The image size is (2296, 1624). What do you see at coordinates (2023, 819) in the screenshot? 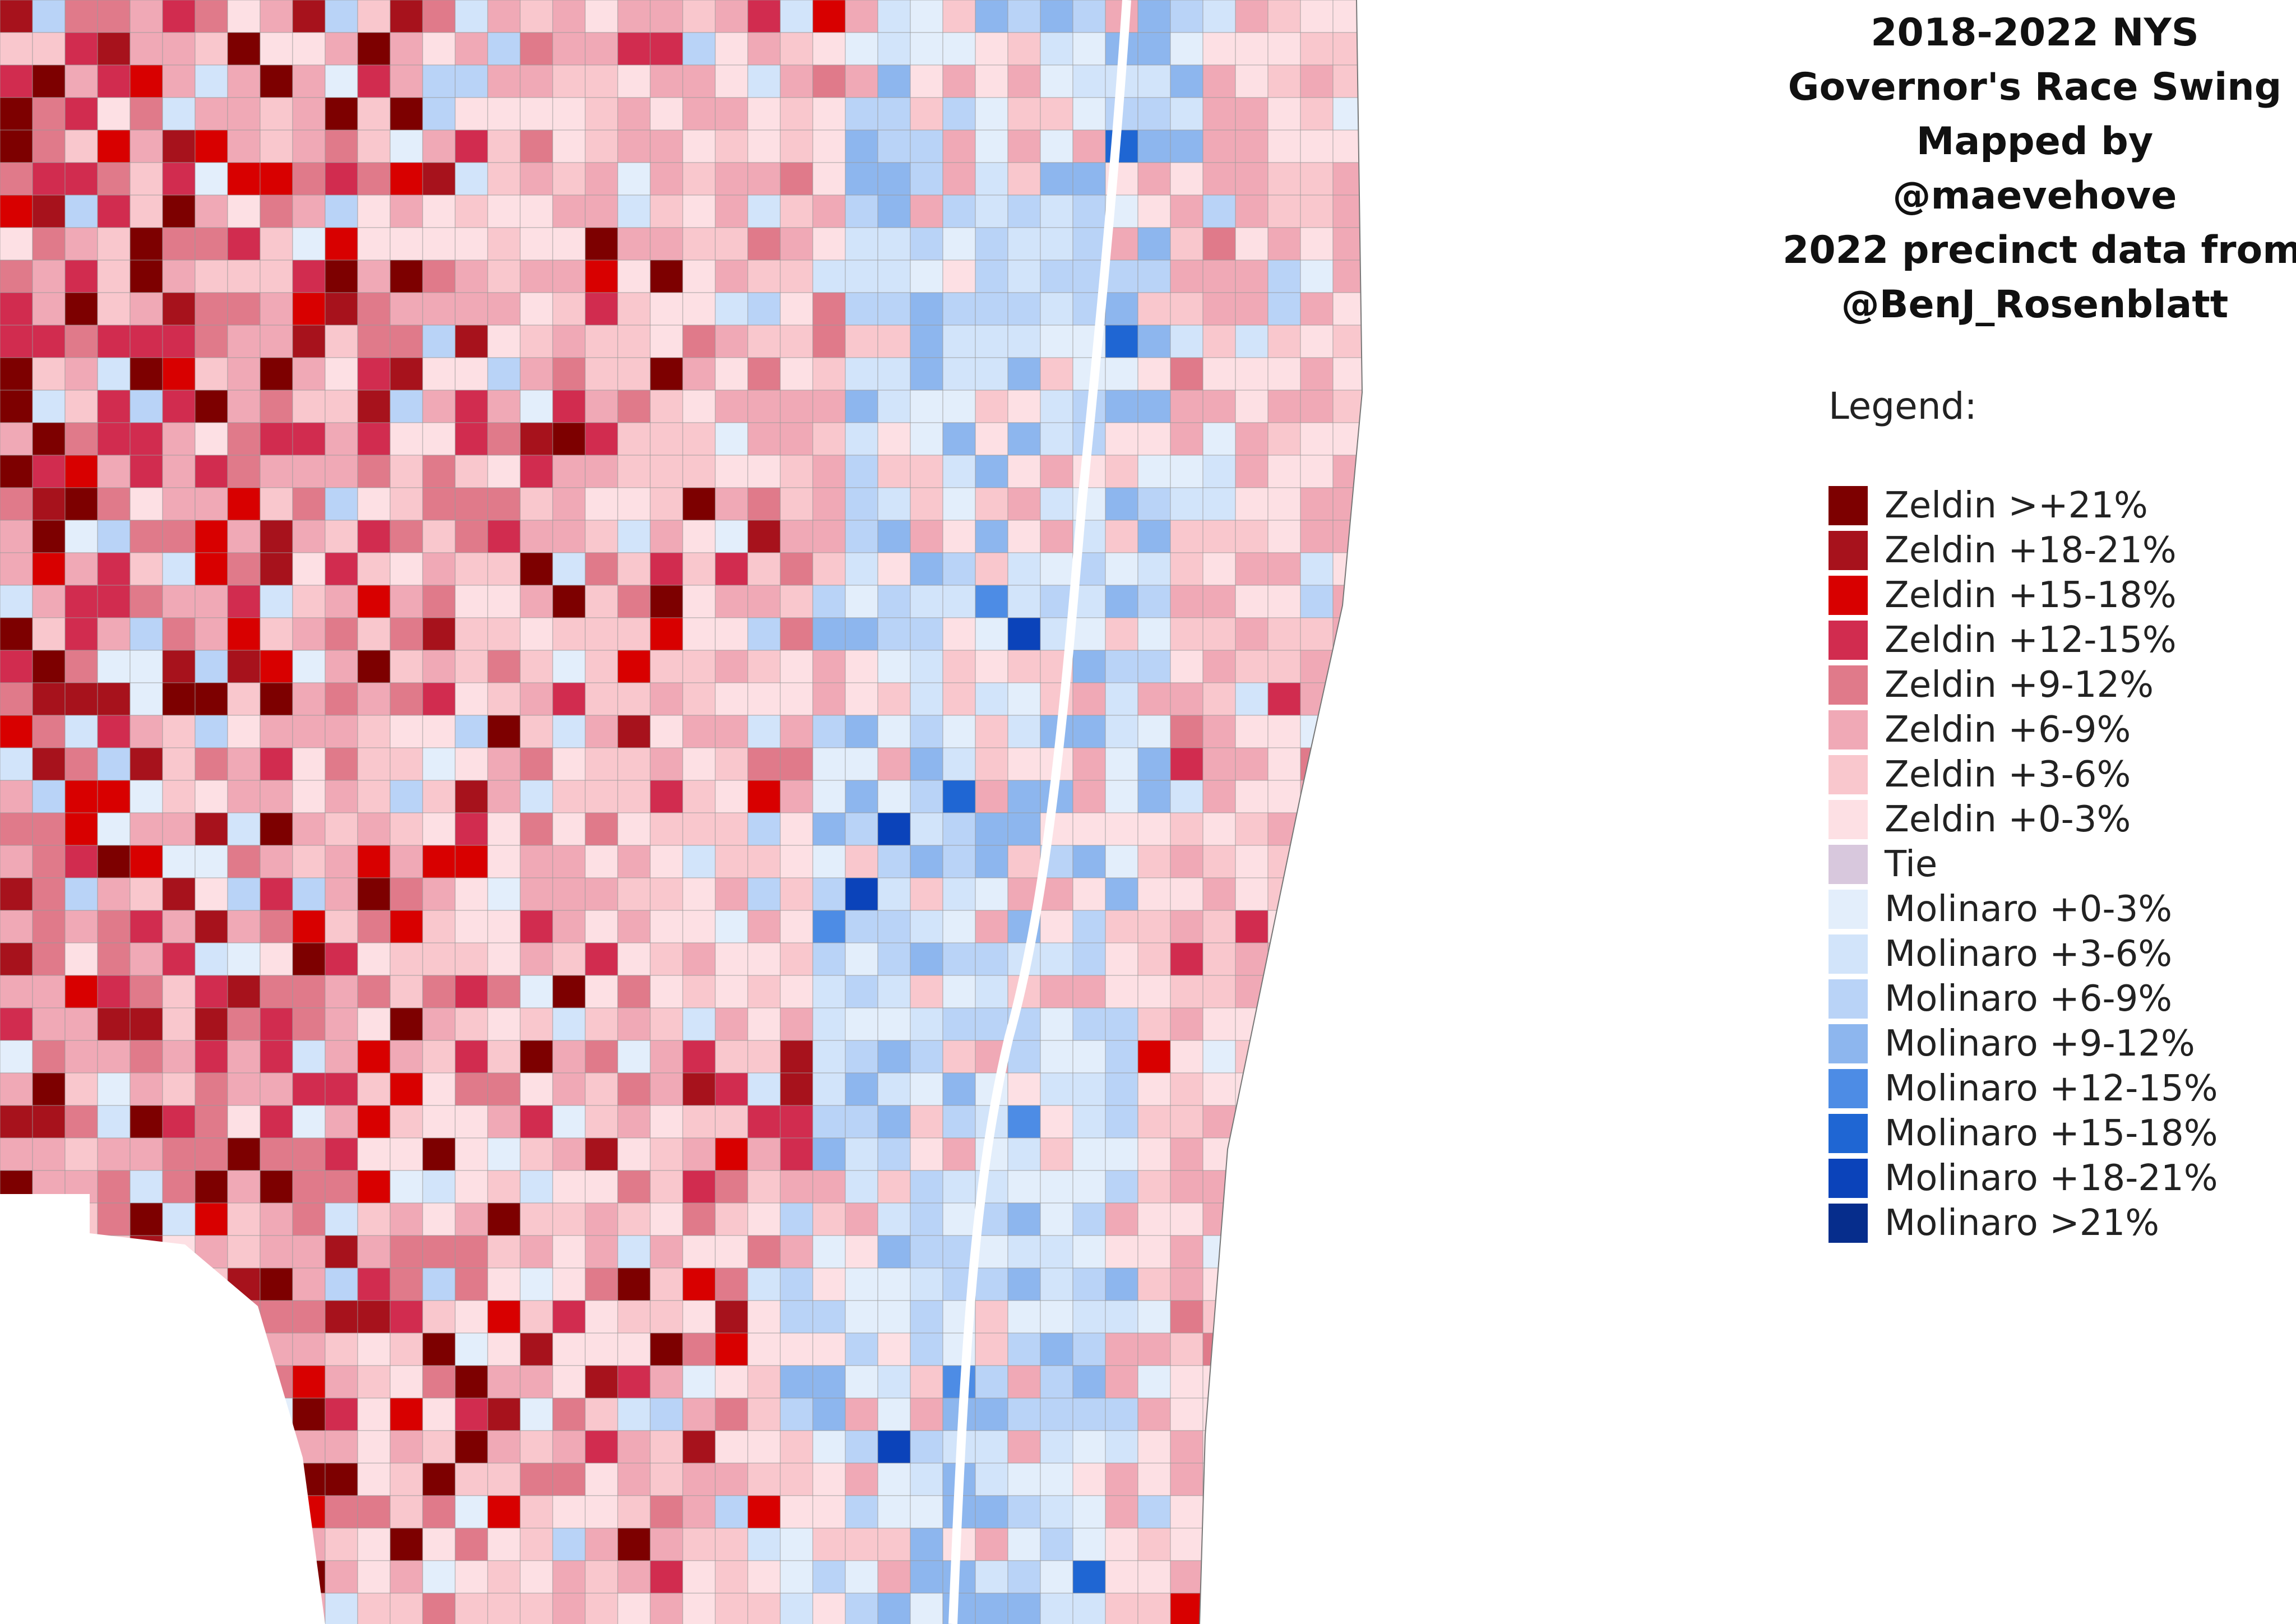
I see `legend-item: Zeldin +0-3%` at bounding box center [2023, 819].